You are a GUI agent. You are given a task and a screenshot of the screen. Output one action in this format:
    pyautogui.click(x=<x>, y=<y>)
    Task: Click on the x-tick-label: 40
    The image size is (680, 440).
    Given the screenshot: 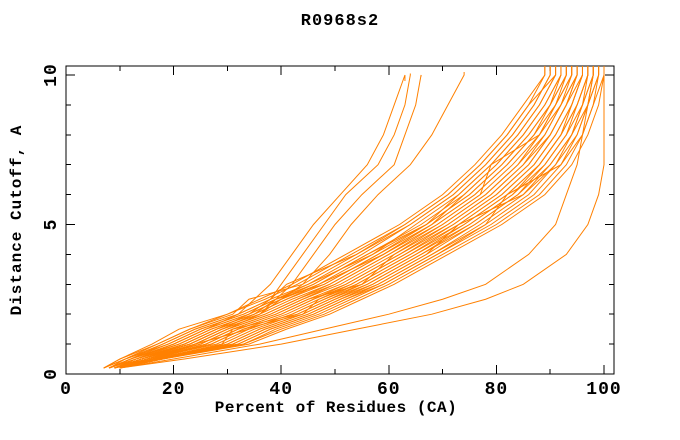 What is the action you would take?
    pyautogui.click(x=281, y=390)
    